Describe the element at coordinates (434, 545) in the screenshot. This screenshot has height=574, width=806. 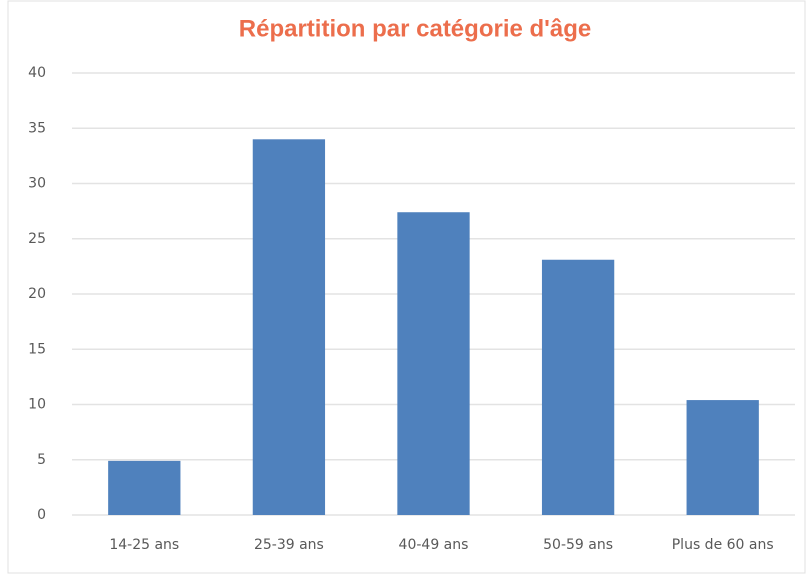
I see `x-tick-label: 40-49 ans` at that location.